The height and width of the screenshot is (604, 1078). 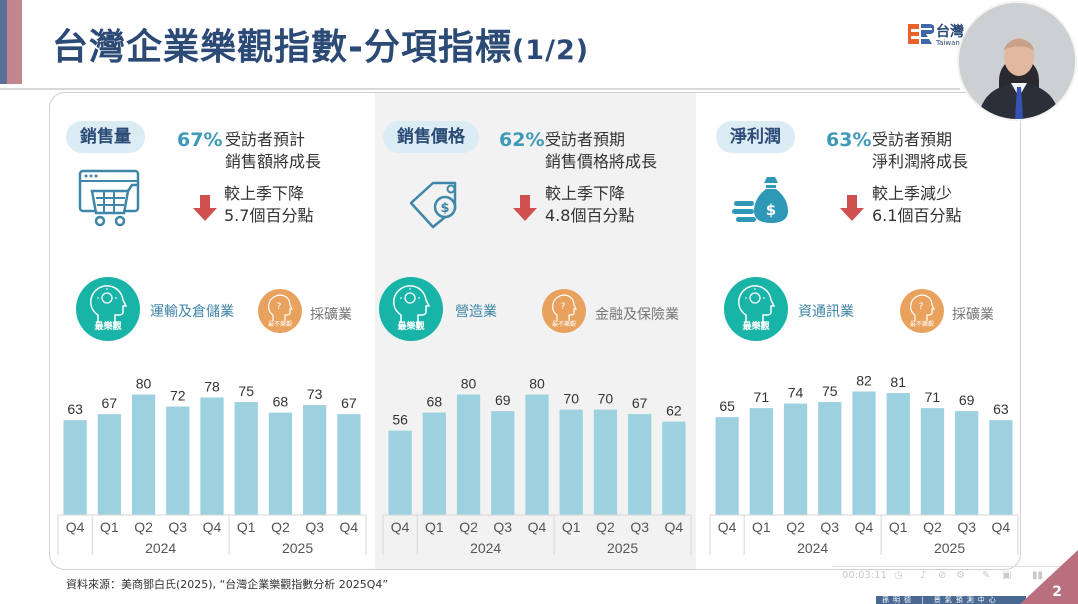 What do you see at coordinates (921, 34) in the screenshot?
I see `logo-mark-icon` at bounding box center [921, 34].